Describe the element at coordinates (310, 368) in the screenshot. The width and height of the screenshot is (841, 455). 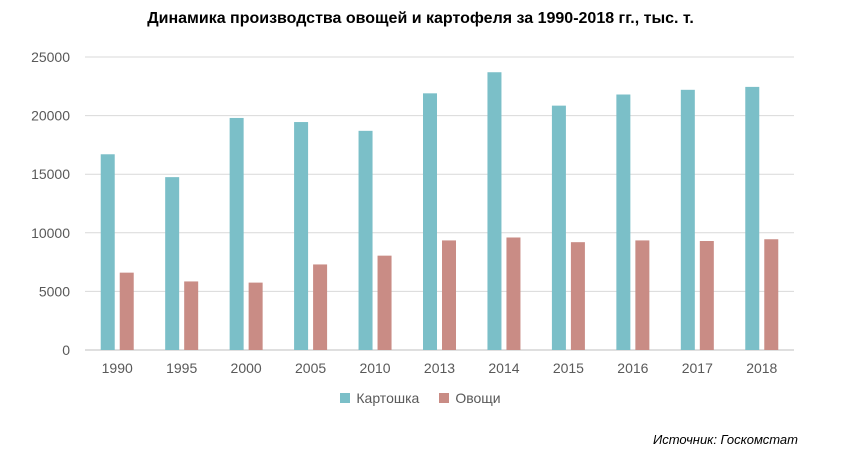
I see `x-tick-label: 2005` at that location.